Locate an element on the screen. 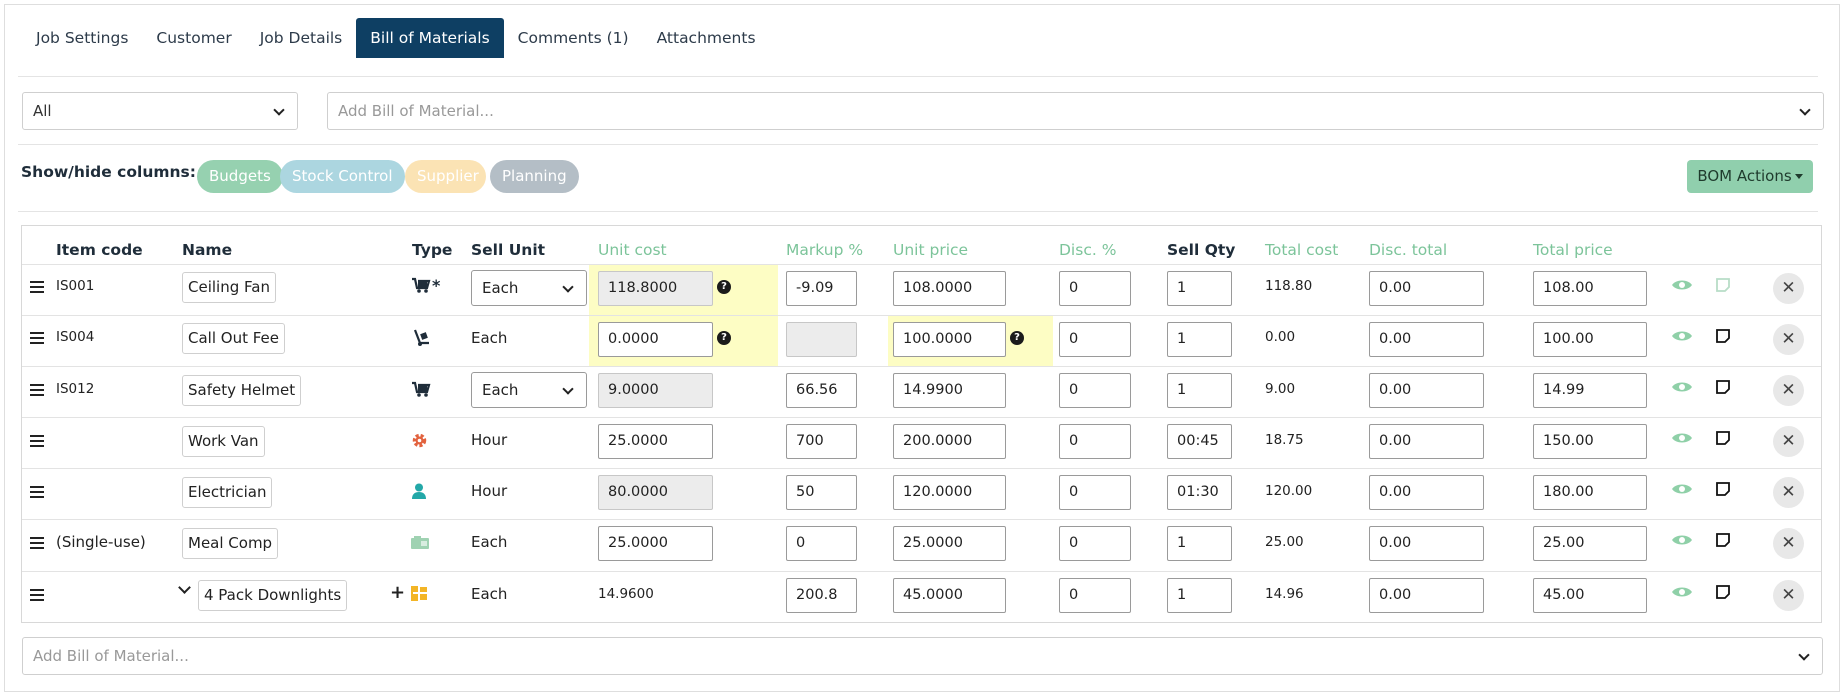 Image resolution: width=1845 pixels, height=696 pixels. total-price-input: 180.00 is located at coordinates (1590, 492).